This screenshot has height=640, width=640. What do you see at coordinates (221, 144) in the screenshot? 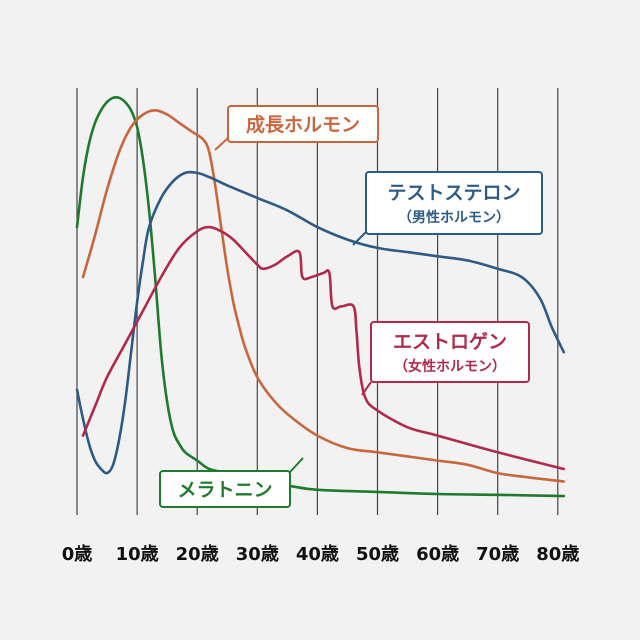
I see `callout-growth-hormone-leader` at bounding box center [221, 144].